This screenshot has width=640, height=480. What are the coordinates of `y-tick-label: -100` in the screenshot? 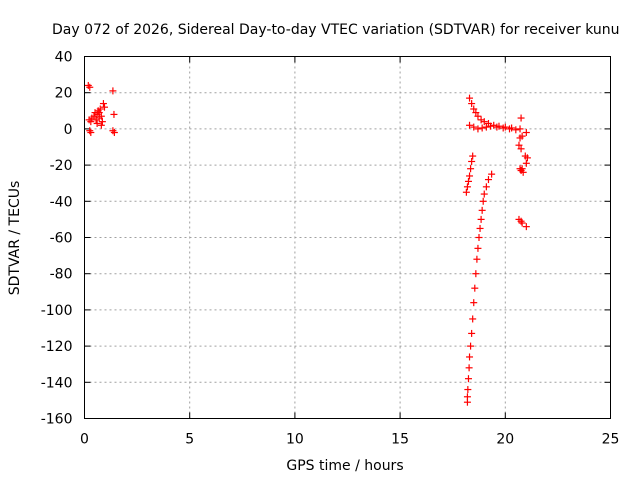 It's located at (57, 311).